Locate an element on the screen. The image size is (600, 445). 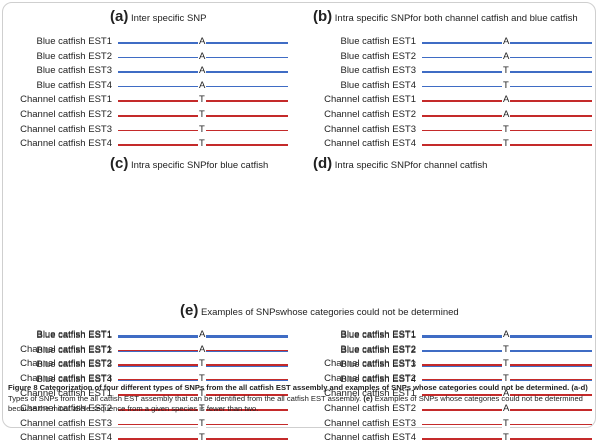
panel-a-title: (a) Inter specific SNP is located at coordinates (158, 16).